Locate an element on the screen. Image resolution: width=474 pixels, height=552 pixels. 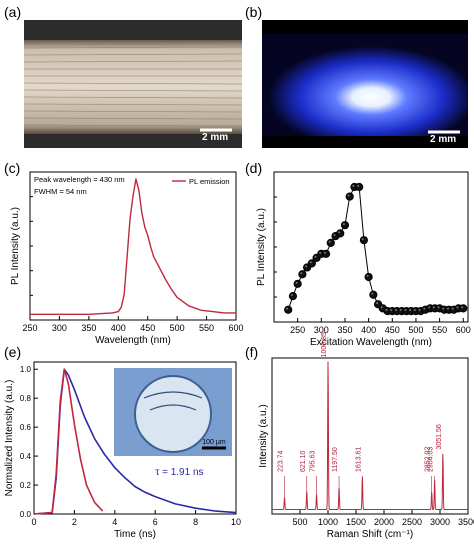
irf-curve is located at coordinates (68, 441).